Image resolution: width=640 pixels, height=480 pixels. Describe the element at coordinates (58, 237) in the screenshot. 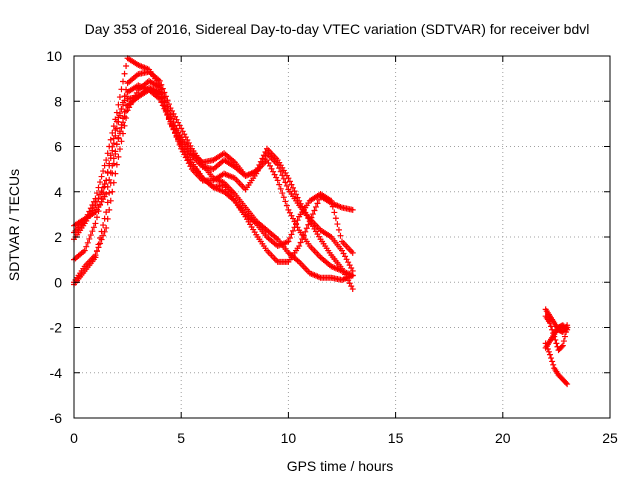

I see `y-tick-label: 2` at that location.